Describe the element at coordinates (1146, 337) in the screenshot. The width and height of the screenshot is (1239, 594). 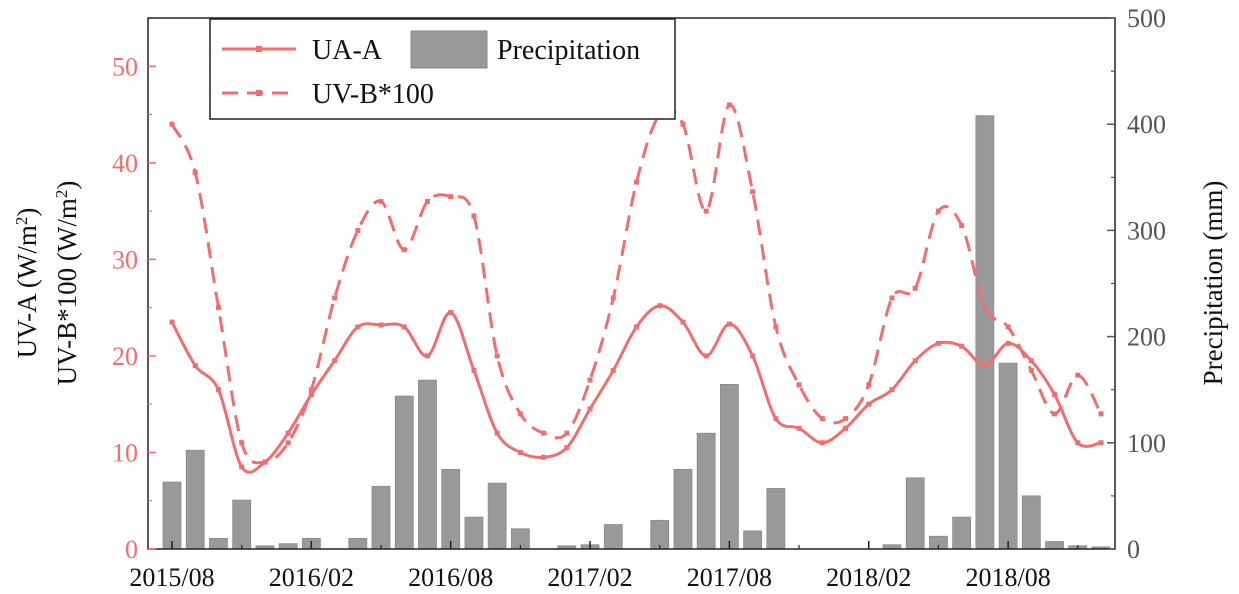
I see `right-axis-tick-label: 200` at that location.